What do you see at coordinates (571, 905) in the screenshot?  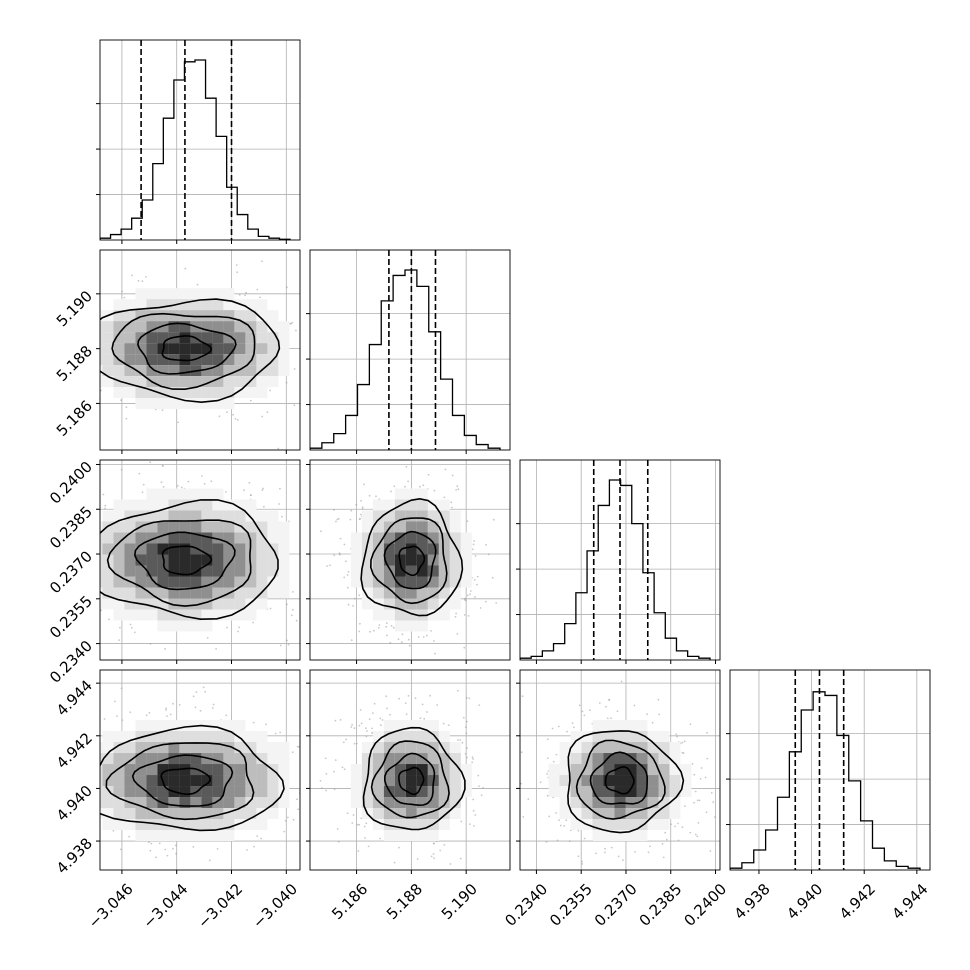 I see `x-tick-label: 0.2355` at bounding box center [571, 905].